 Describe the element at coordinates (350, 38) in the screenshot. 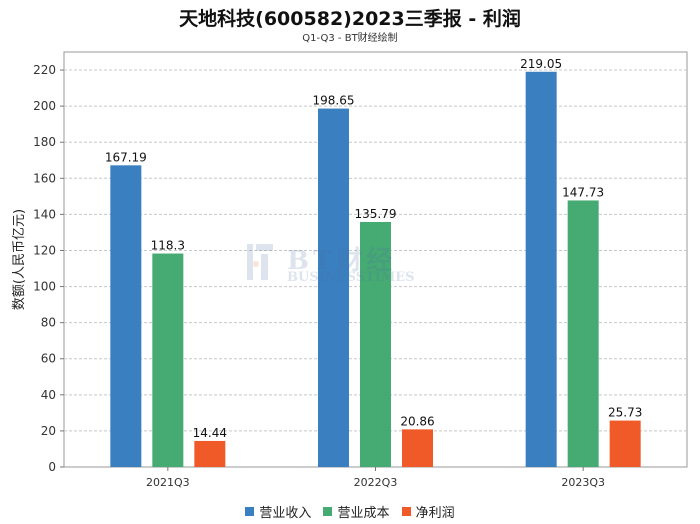

I see `chart-subtitle: Q1-Q3 - BT财经绘制` at that location.